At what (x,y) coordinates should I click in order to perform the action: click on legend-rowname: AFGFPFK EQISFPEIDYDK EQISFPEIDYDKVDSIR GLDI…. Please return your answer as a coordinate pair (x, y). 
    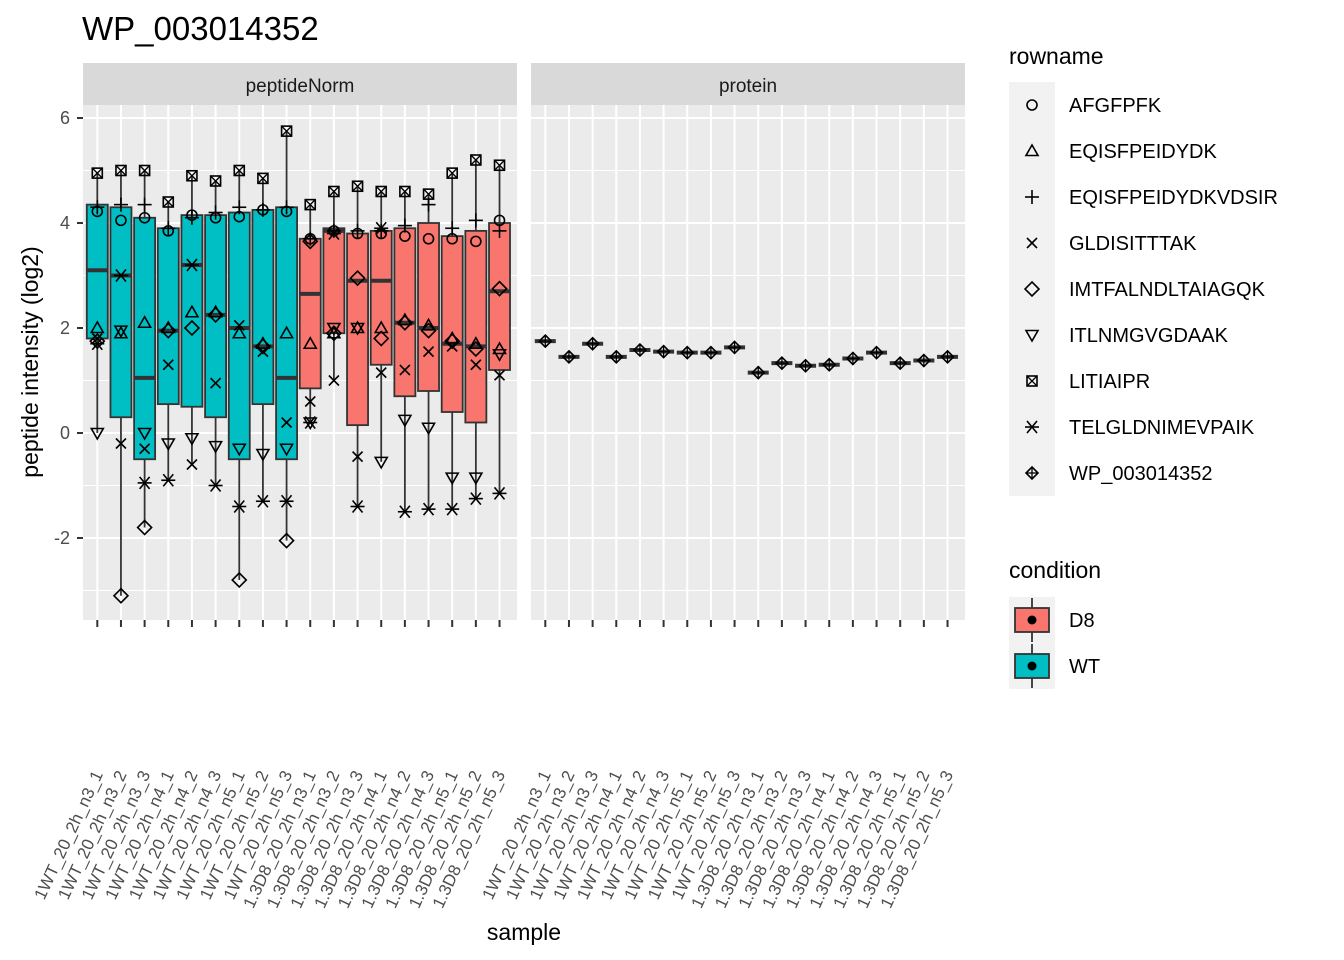
    Looking at the image, I should click on (1143, 289).